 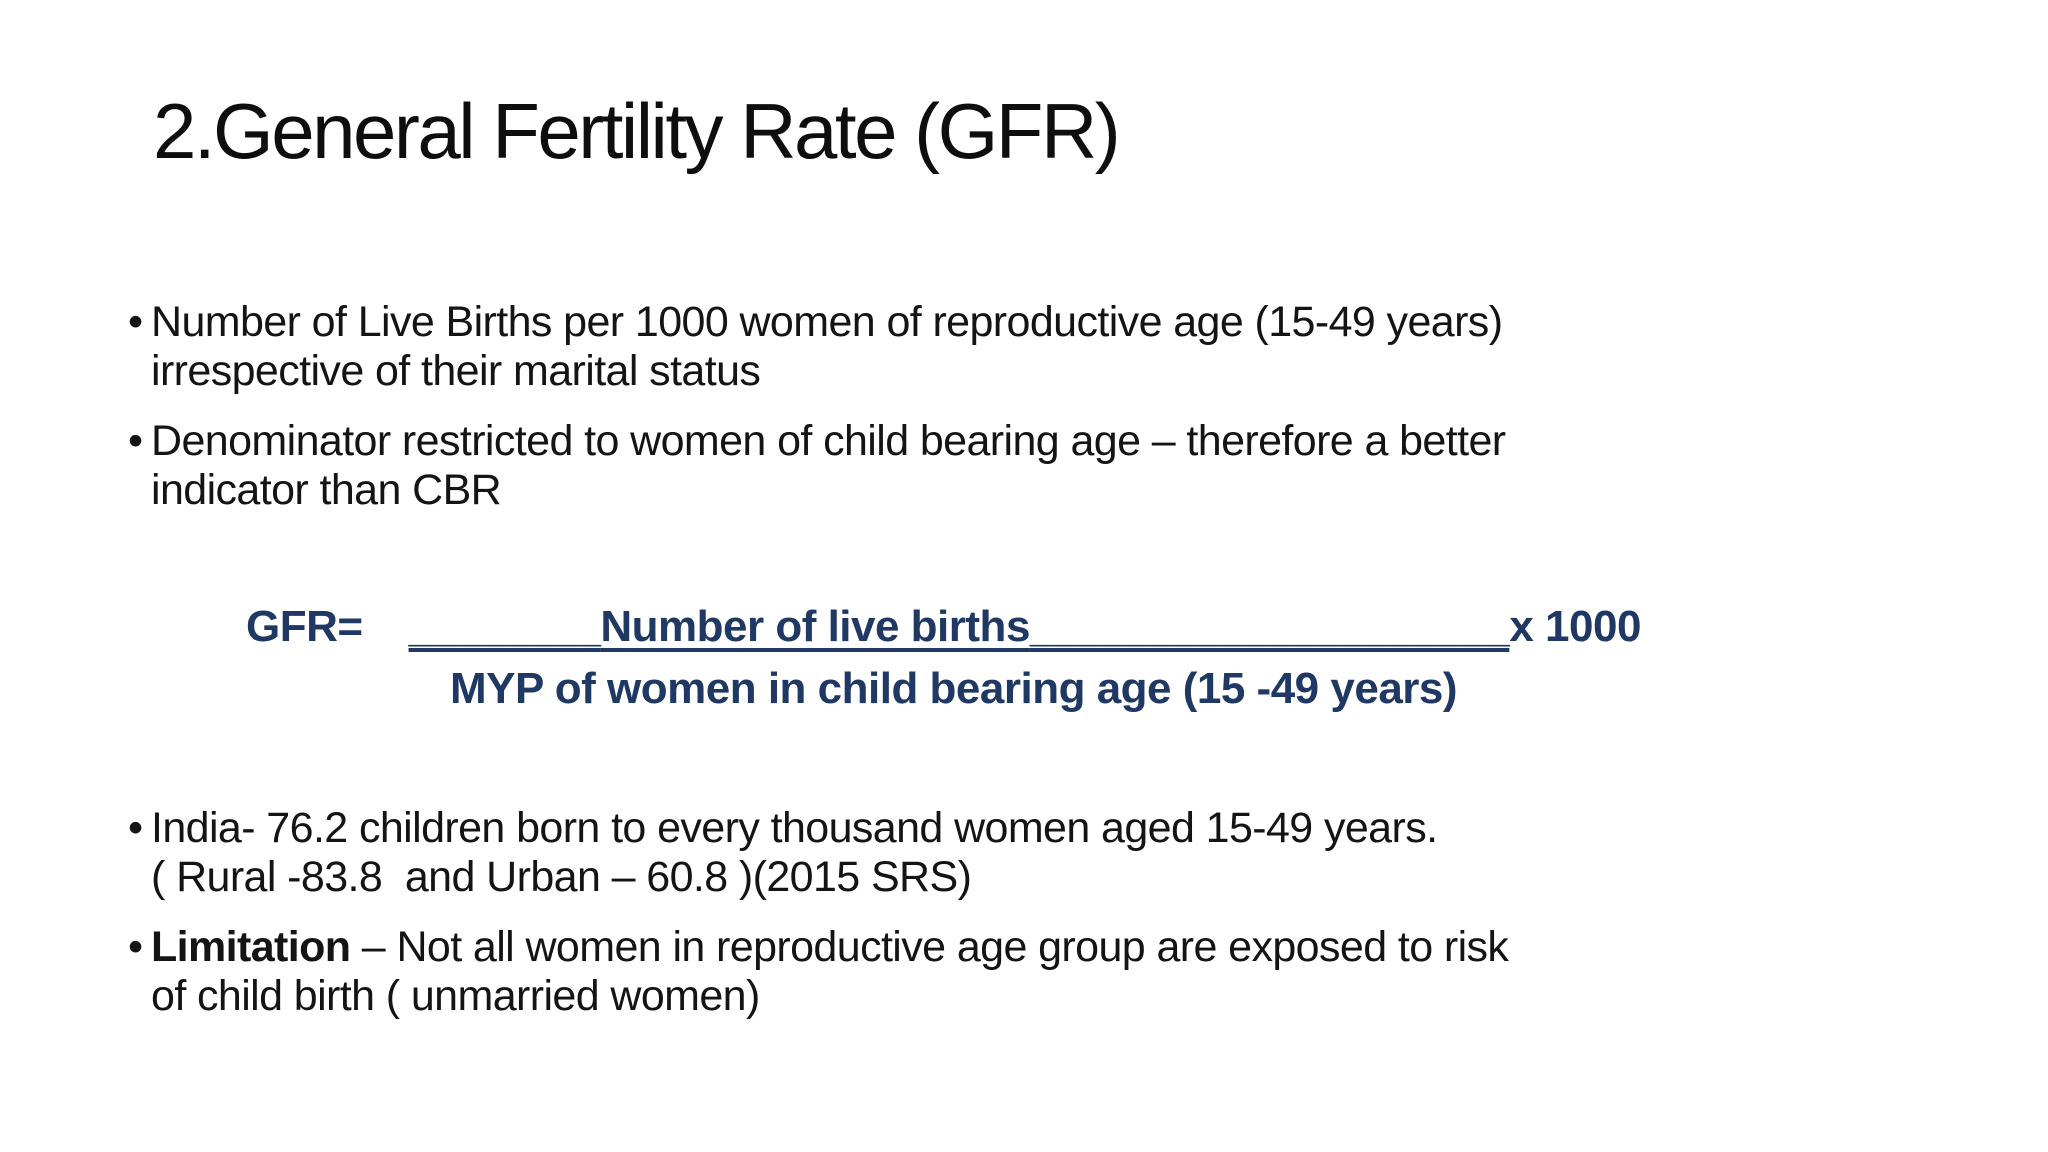 What do you see at coordinates (815, 626) in the screenshot?
I see `formula-numerator-label: Number of live births` at bounding box center [815, 626].